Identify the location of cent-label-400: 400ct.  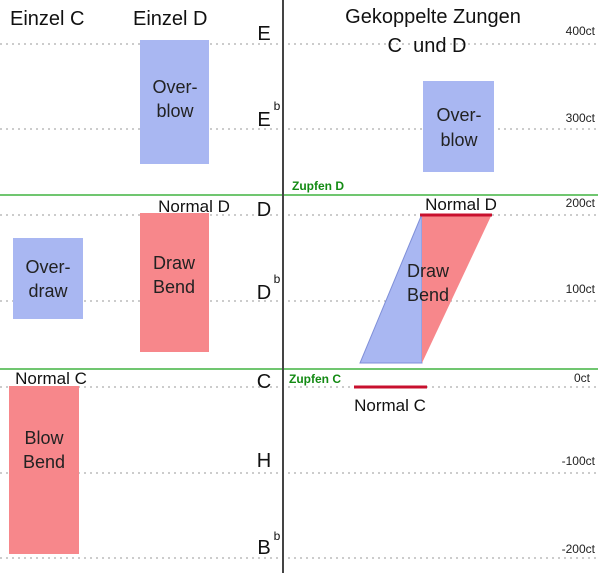
(581, 31).